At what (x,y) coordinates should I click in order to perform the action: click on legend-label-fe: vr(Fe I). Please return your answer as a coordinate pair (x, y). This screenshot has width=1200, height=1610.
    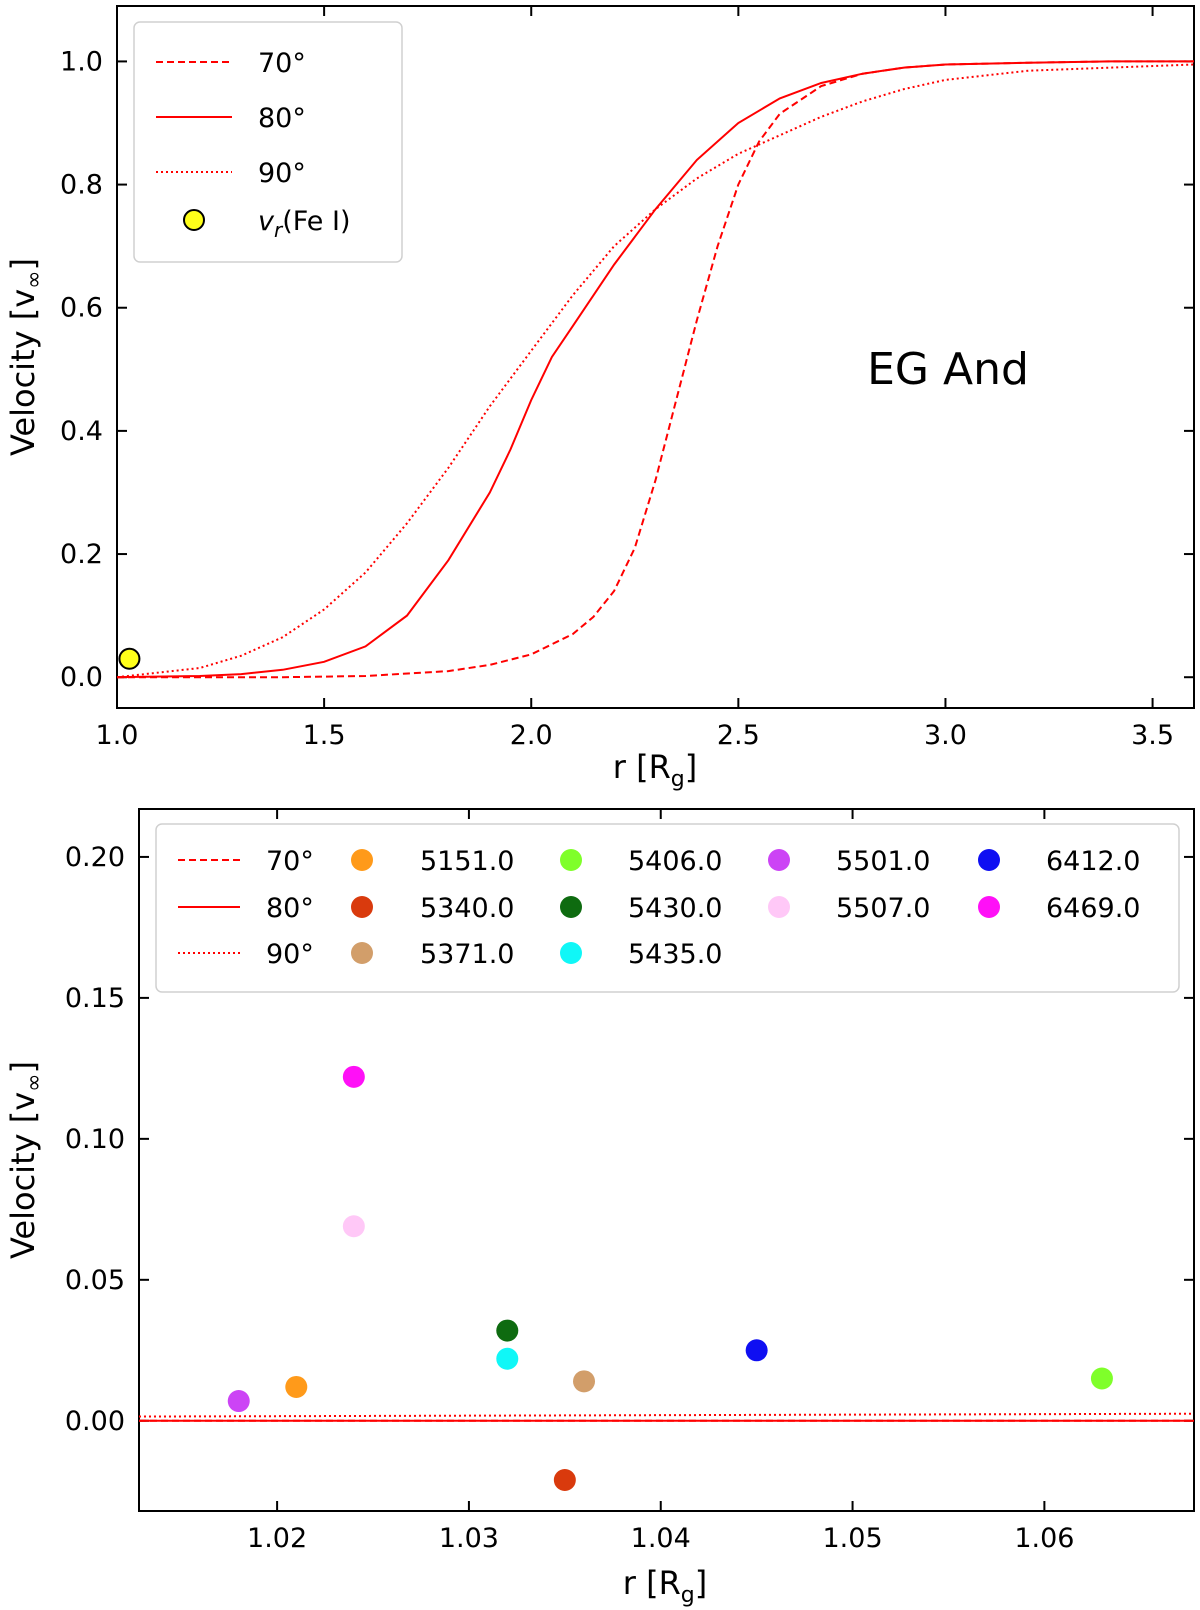
    Looking at the image, I should click on (304, 224).